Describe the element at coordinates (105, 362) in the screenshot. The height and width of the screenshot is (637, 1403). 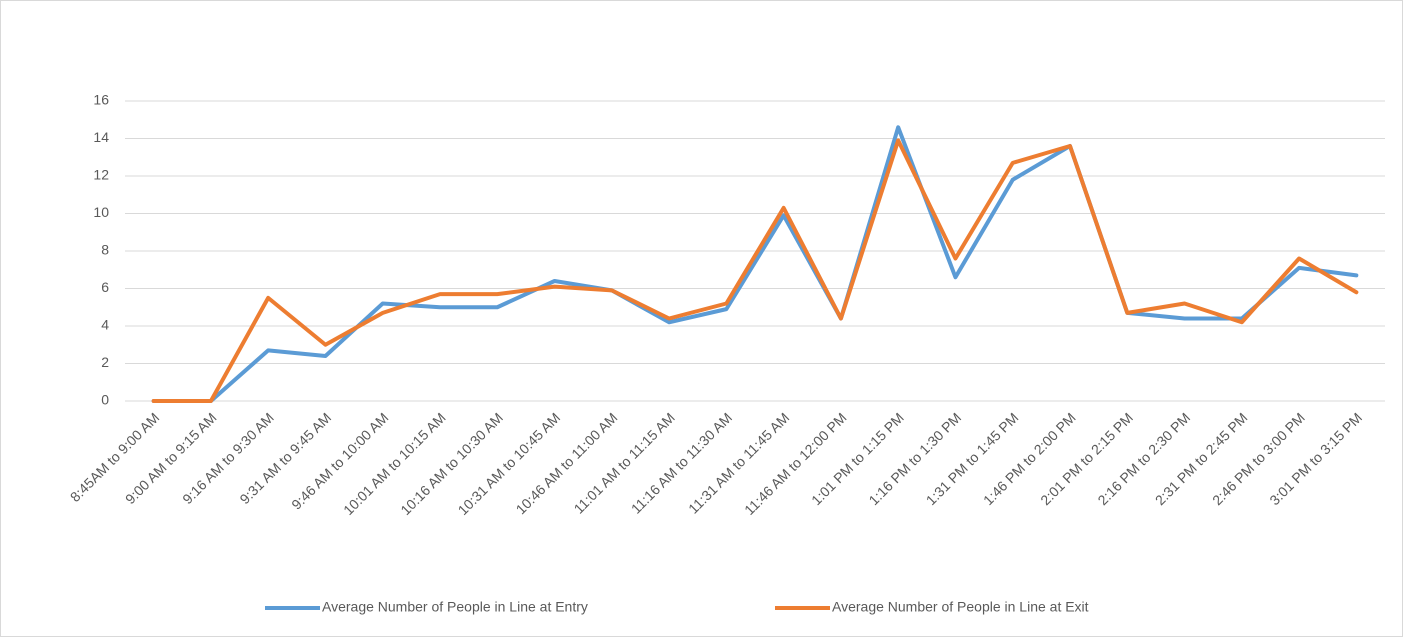
I see `y-tick-label: 2` at that location.